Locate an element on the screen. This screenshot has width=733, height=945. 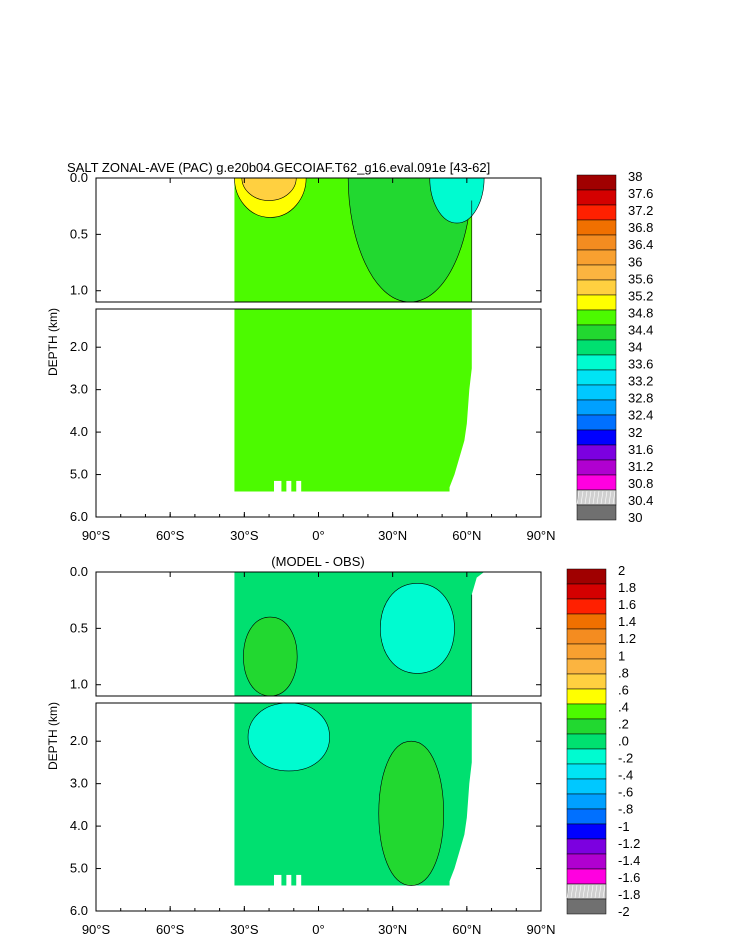
legend-label: 35.2 is located at coordinates (640, 295).